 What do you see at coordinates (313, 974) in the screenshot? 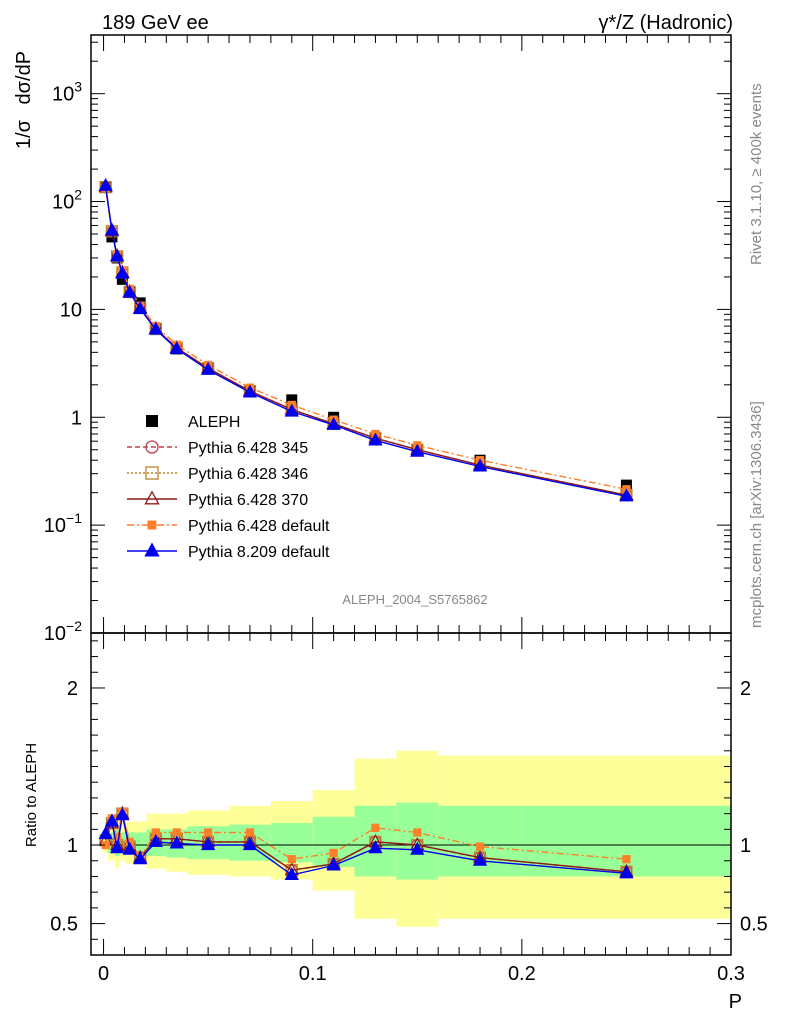
I see `x-tick-label: 0.1` at bounding box center [313, 974].